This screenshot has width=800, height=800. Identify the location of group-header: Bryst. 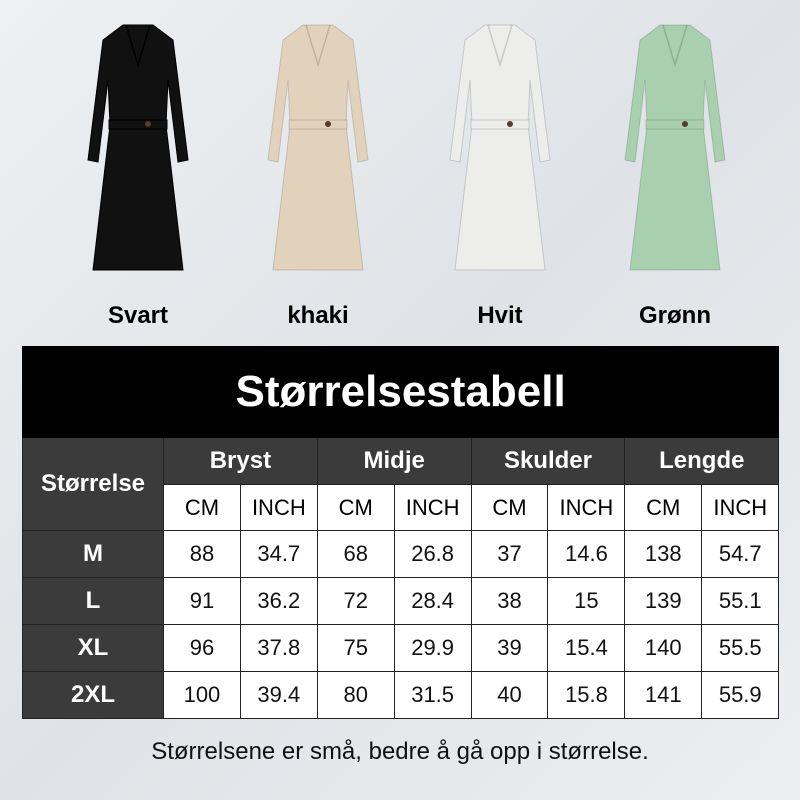
(240, 461).